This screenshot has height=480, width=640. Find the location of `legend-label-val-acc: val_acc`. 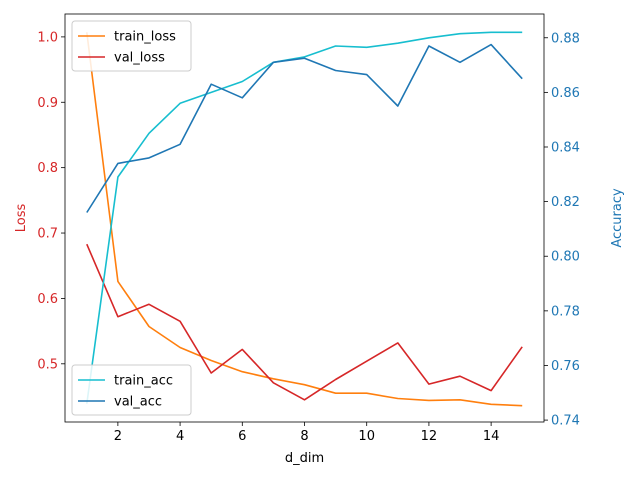

legend-label-val-acc: val_acc is located at coordinates (138, 402).